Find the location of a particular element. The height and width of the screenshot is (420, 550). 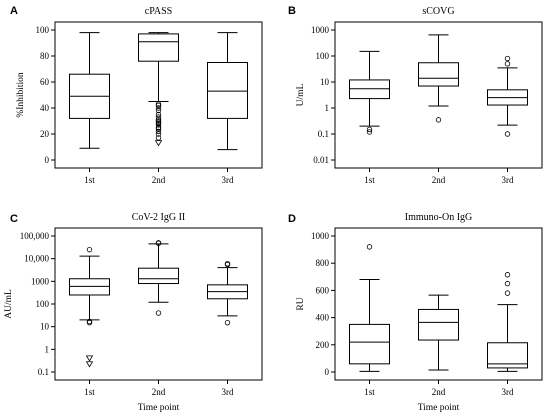

y-tick-label: 800 is located at coordinates (323, 263).